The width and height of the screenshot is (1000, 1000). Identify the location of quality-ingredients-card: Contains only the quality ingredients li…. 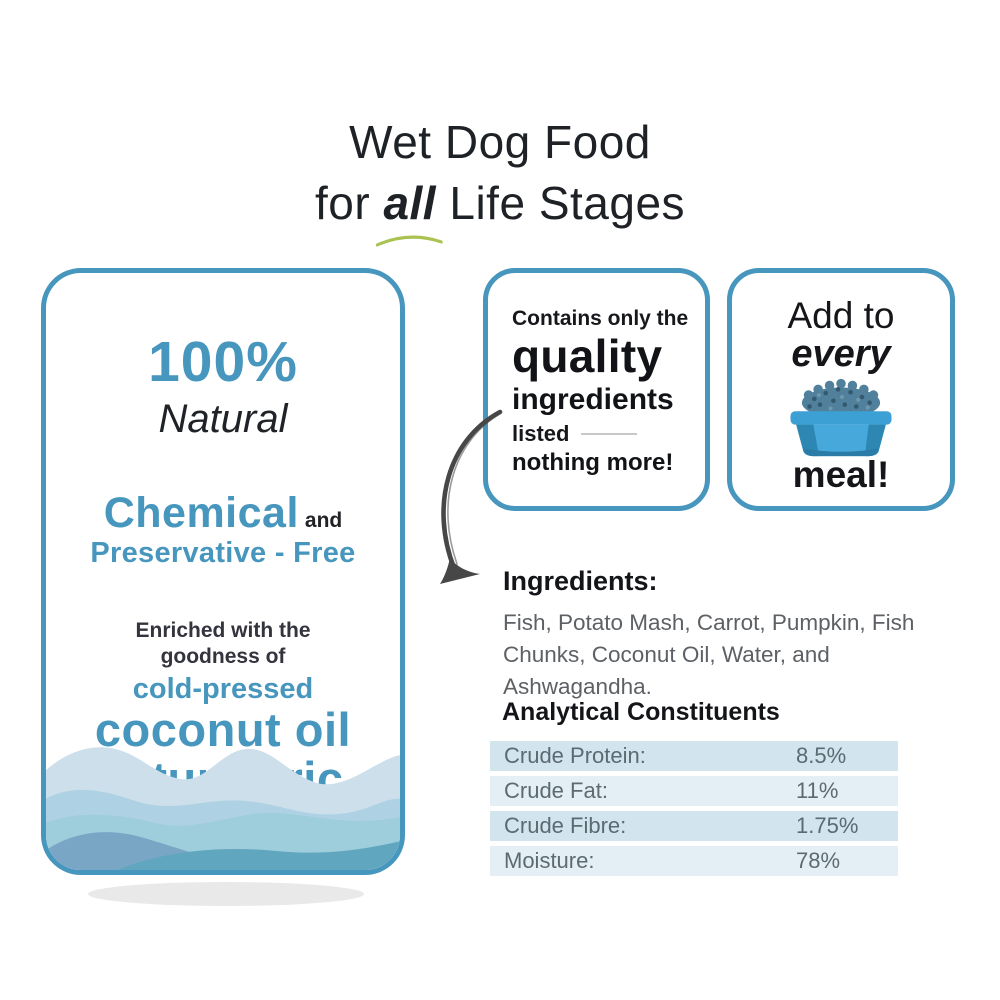
(596, 389).